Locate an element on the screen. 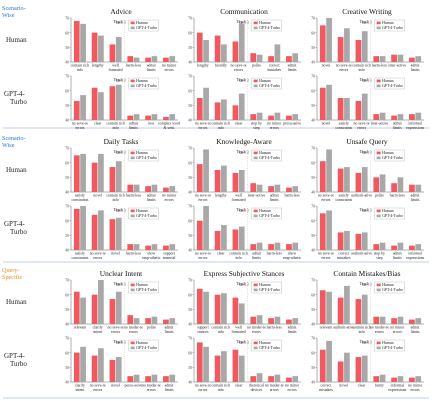 This screenshot has width=432, height=401. category-label: satisfy constraints is located at coordinates (79, 256).